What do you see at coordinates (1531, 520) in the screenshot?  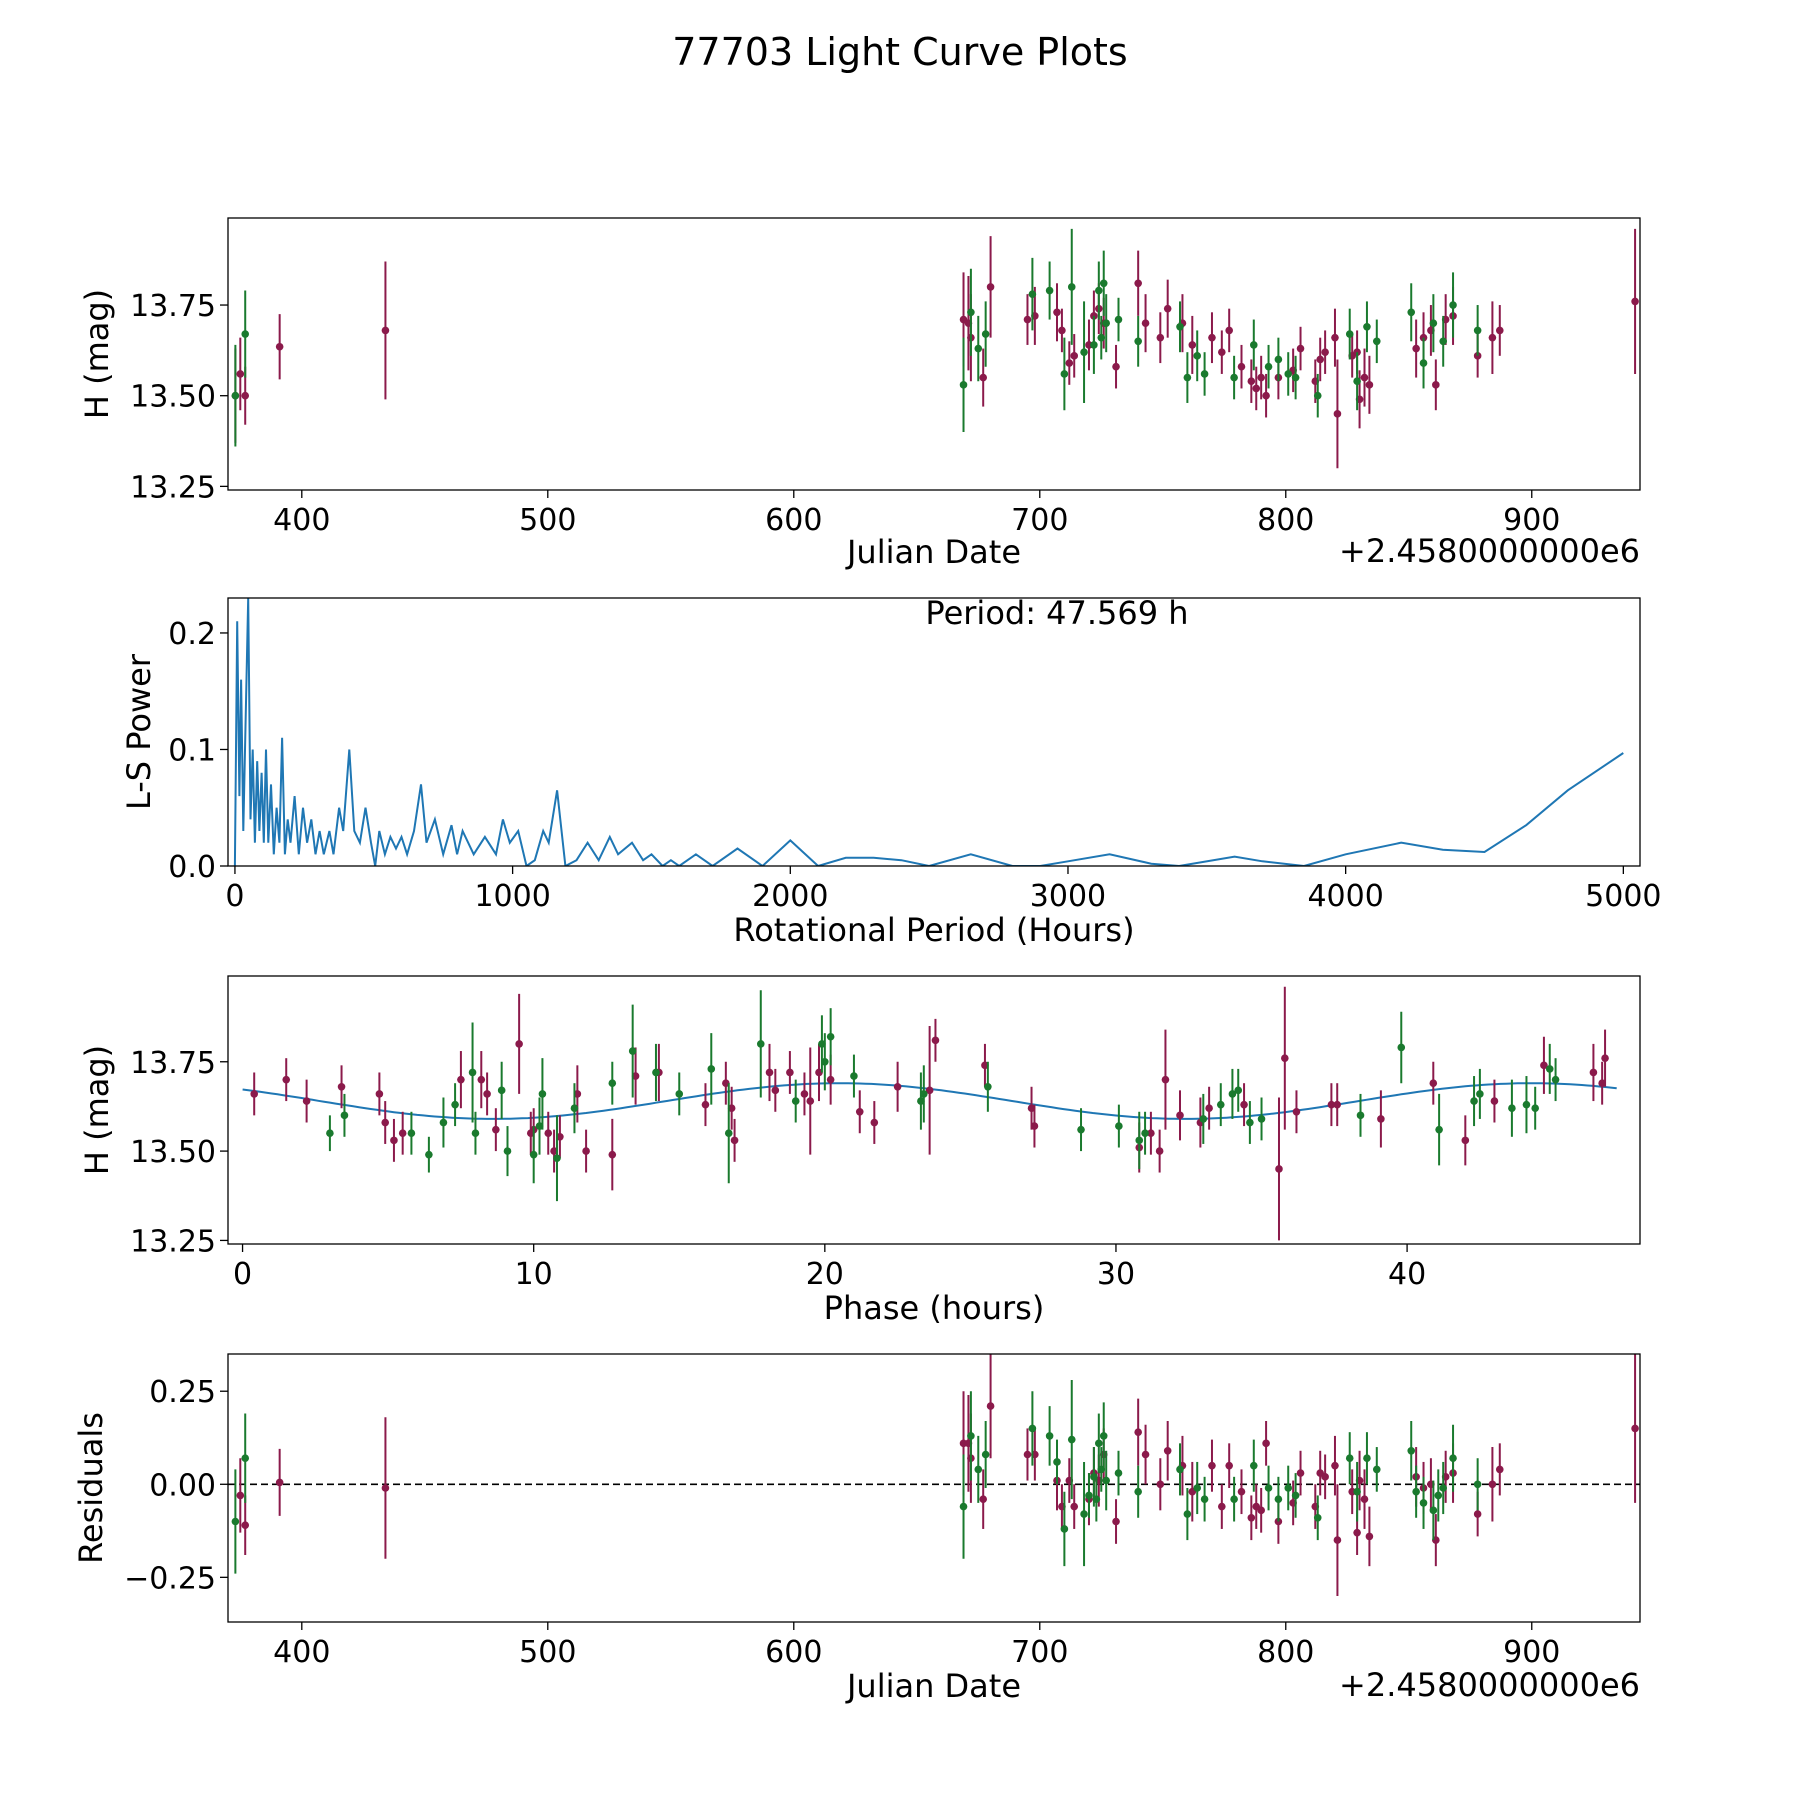 I see `lightcurve-x-tick-label: 900` at bounding box center [1531, 520].